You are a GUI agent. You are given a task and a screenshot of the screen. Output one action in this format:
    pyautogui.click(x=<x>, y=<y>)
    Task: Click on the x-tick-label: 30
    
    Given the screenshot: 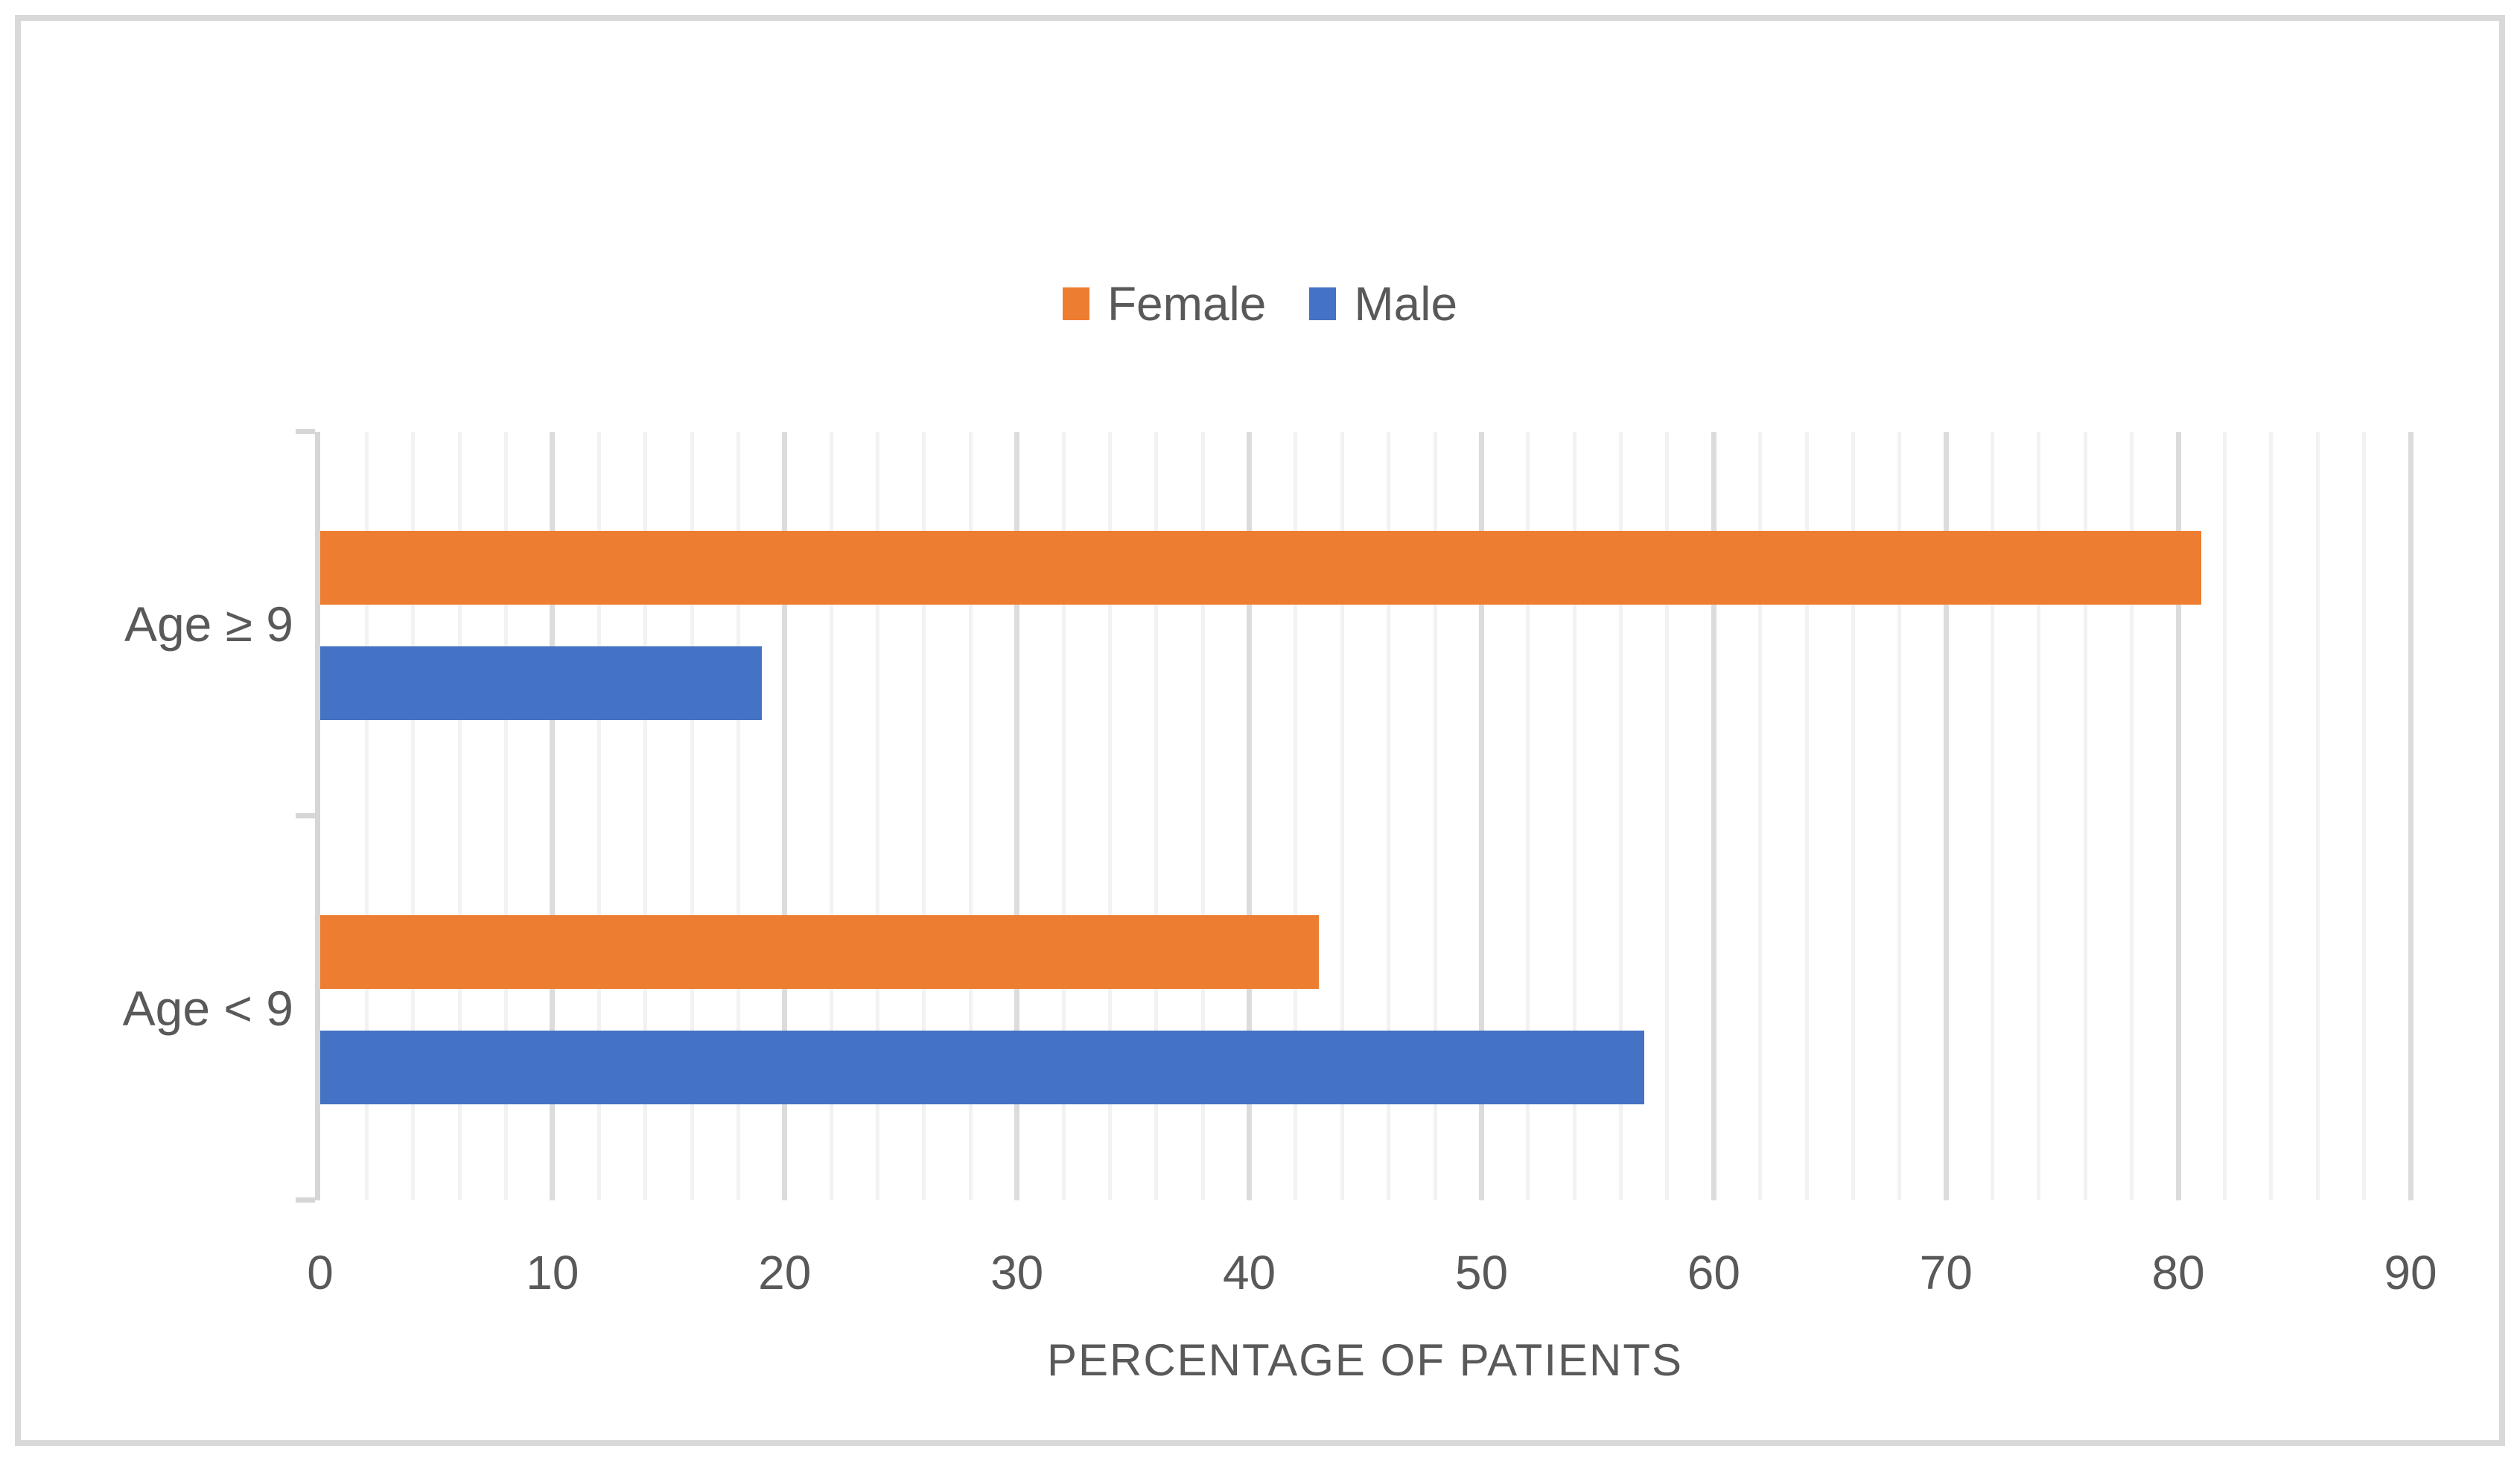 What is the action you would take?
    pyautogui.click(x=1017, y=1272)
    